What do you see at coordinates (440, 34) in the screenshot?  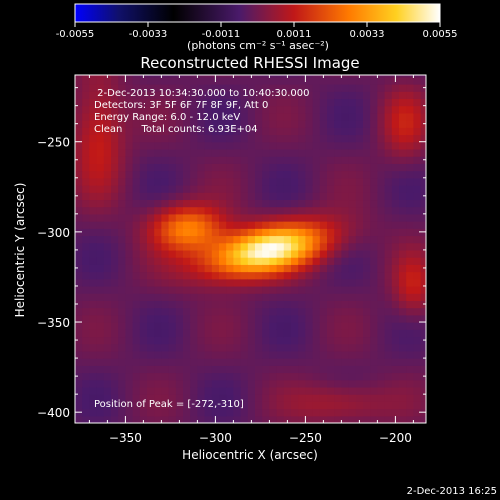 I see `colorbar-tick-label: 0.0055` at bounding box center [440, 34].